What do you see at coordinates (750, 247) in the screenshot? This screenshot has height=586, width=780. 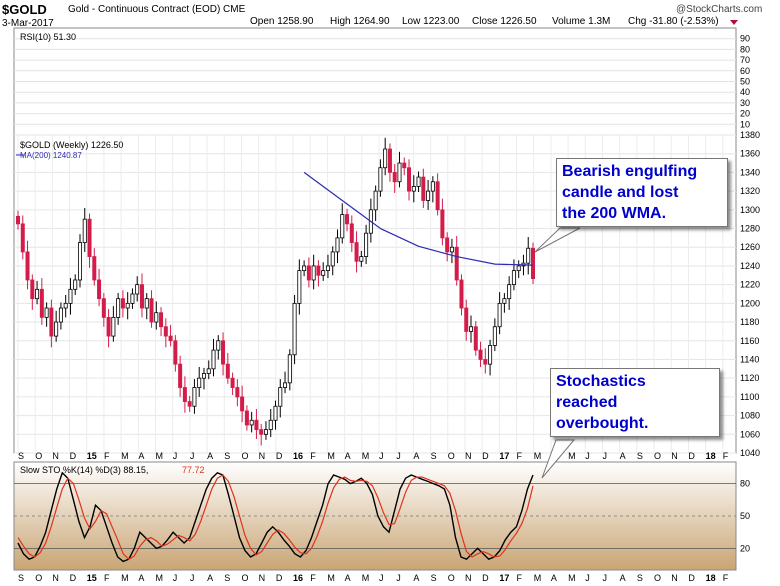 I see `price-tick-label: 1260` at bounding box center [750, 247].